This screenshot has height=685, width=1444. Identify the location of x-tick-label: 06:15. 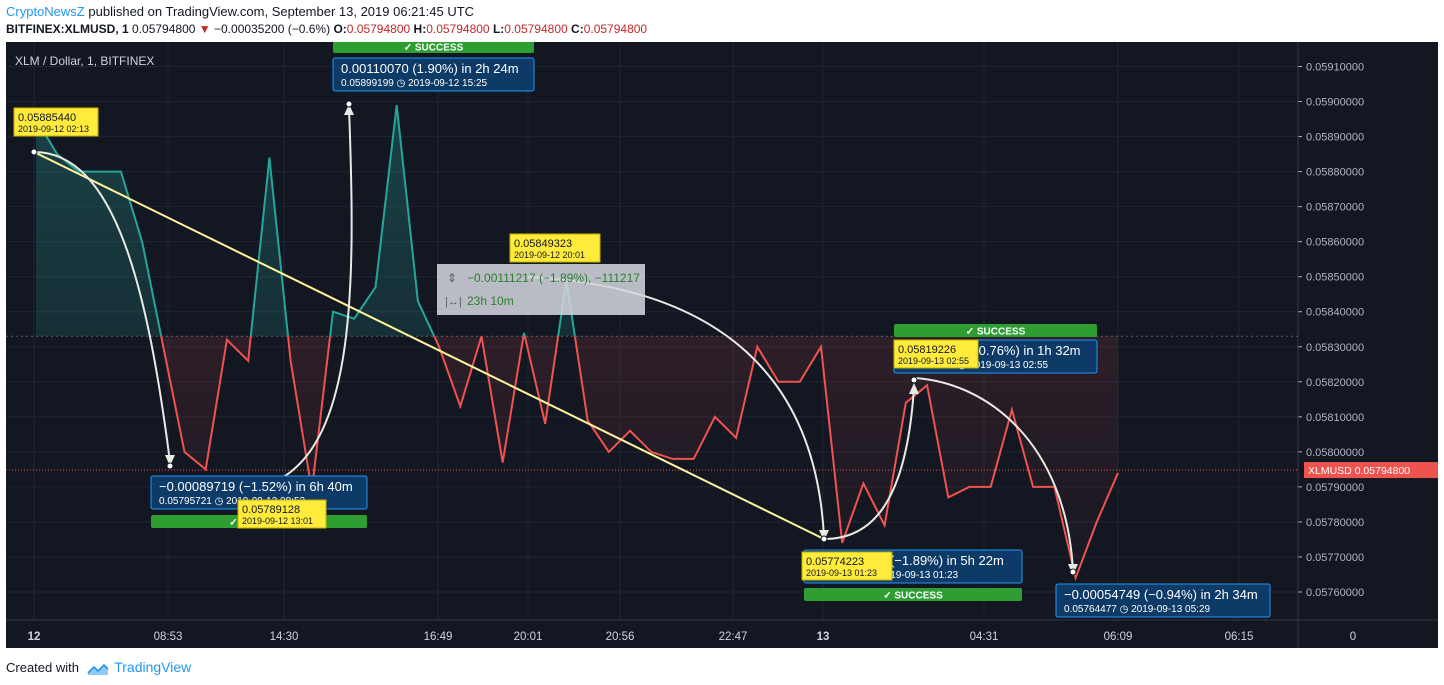
(1239, 637).